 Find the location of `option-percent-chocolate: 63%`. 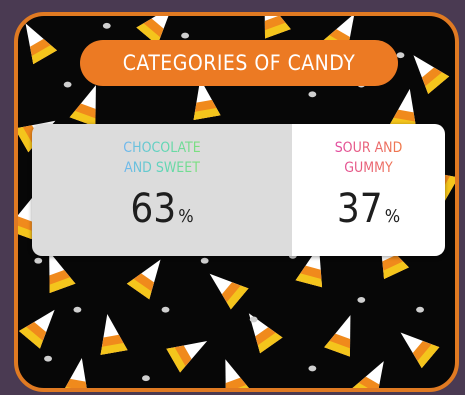

option-percent-chocolate: 63% is located at coordinates (161, 213).